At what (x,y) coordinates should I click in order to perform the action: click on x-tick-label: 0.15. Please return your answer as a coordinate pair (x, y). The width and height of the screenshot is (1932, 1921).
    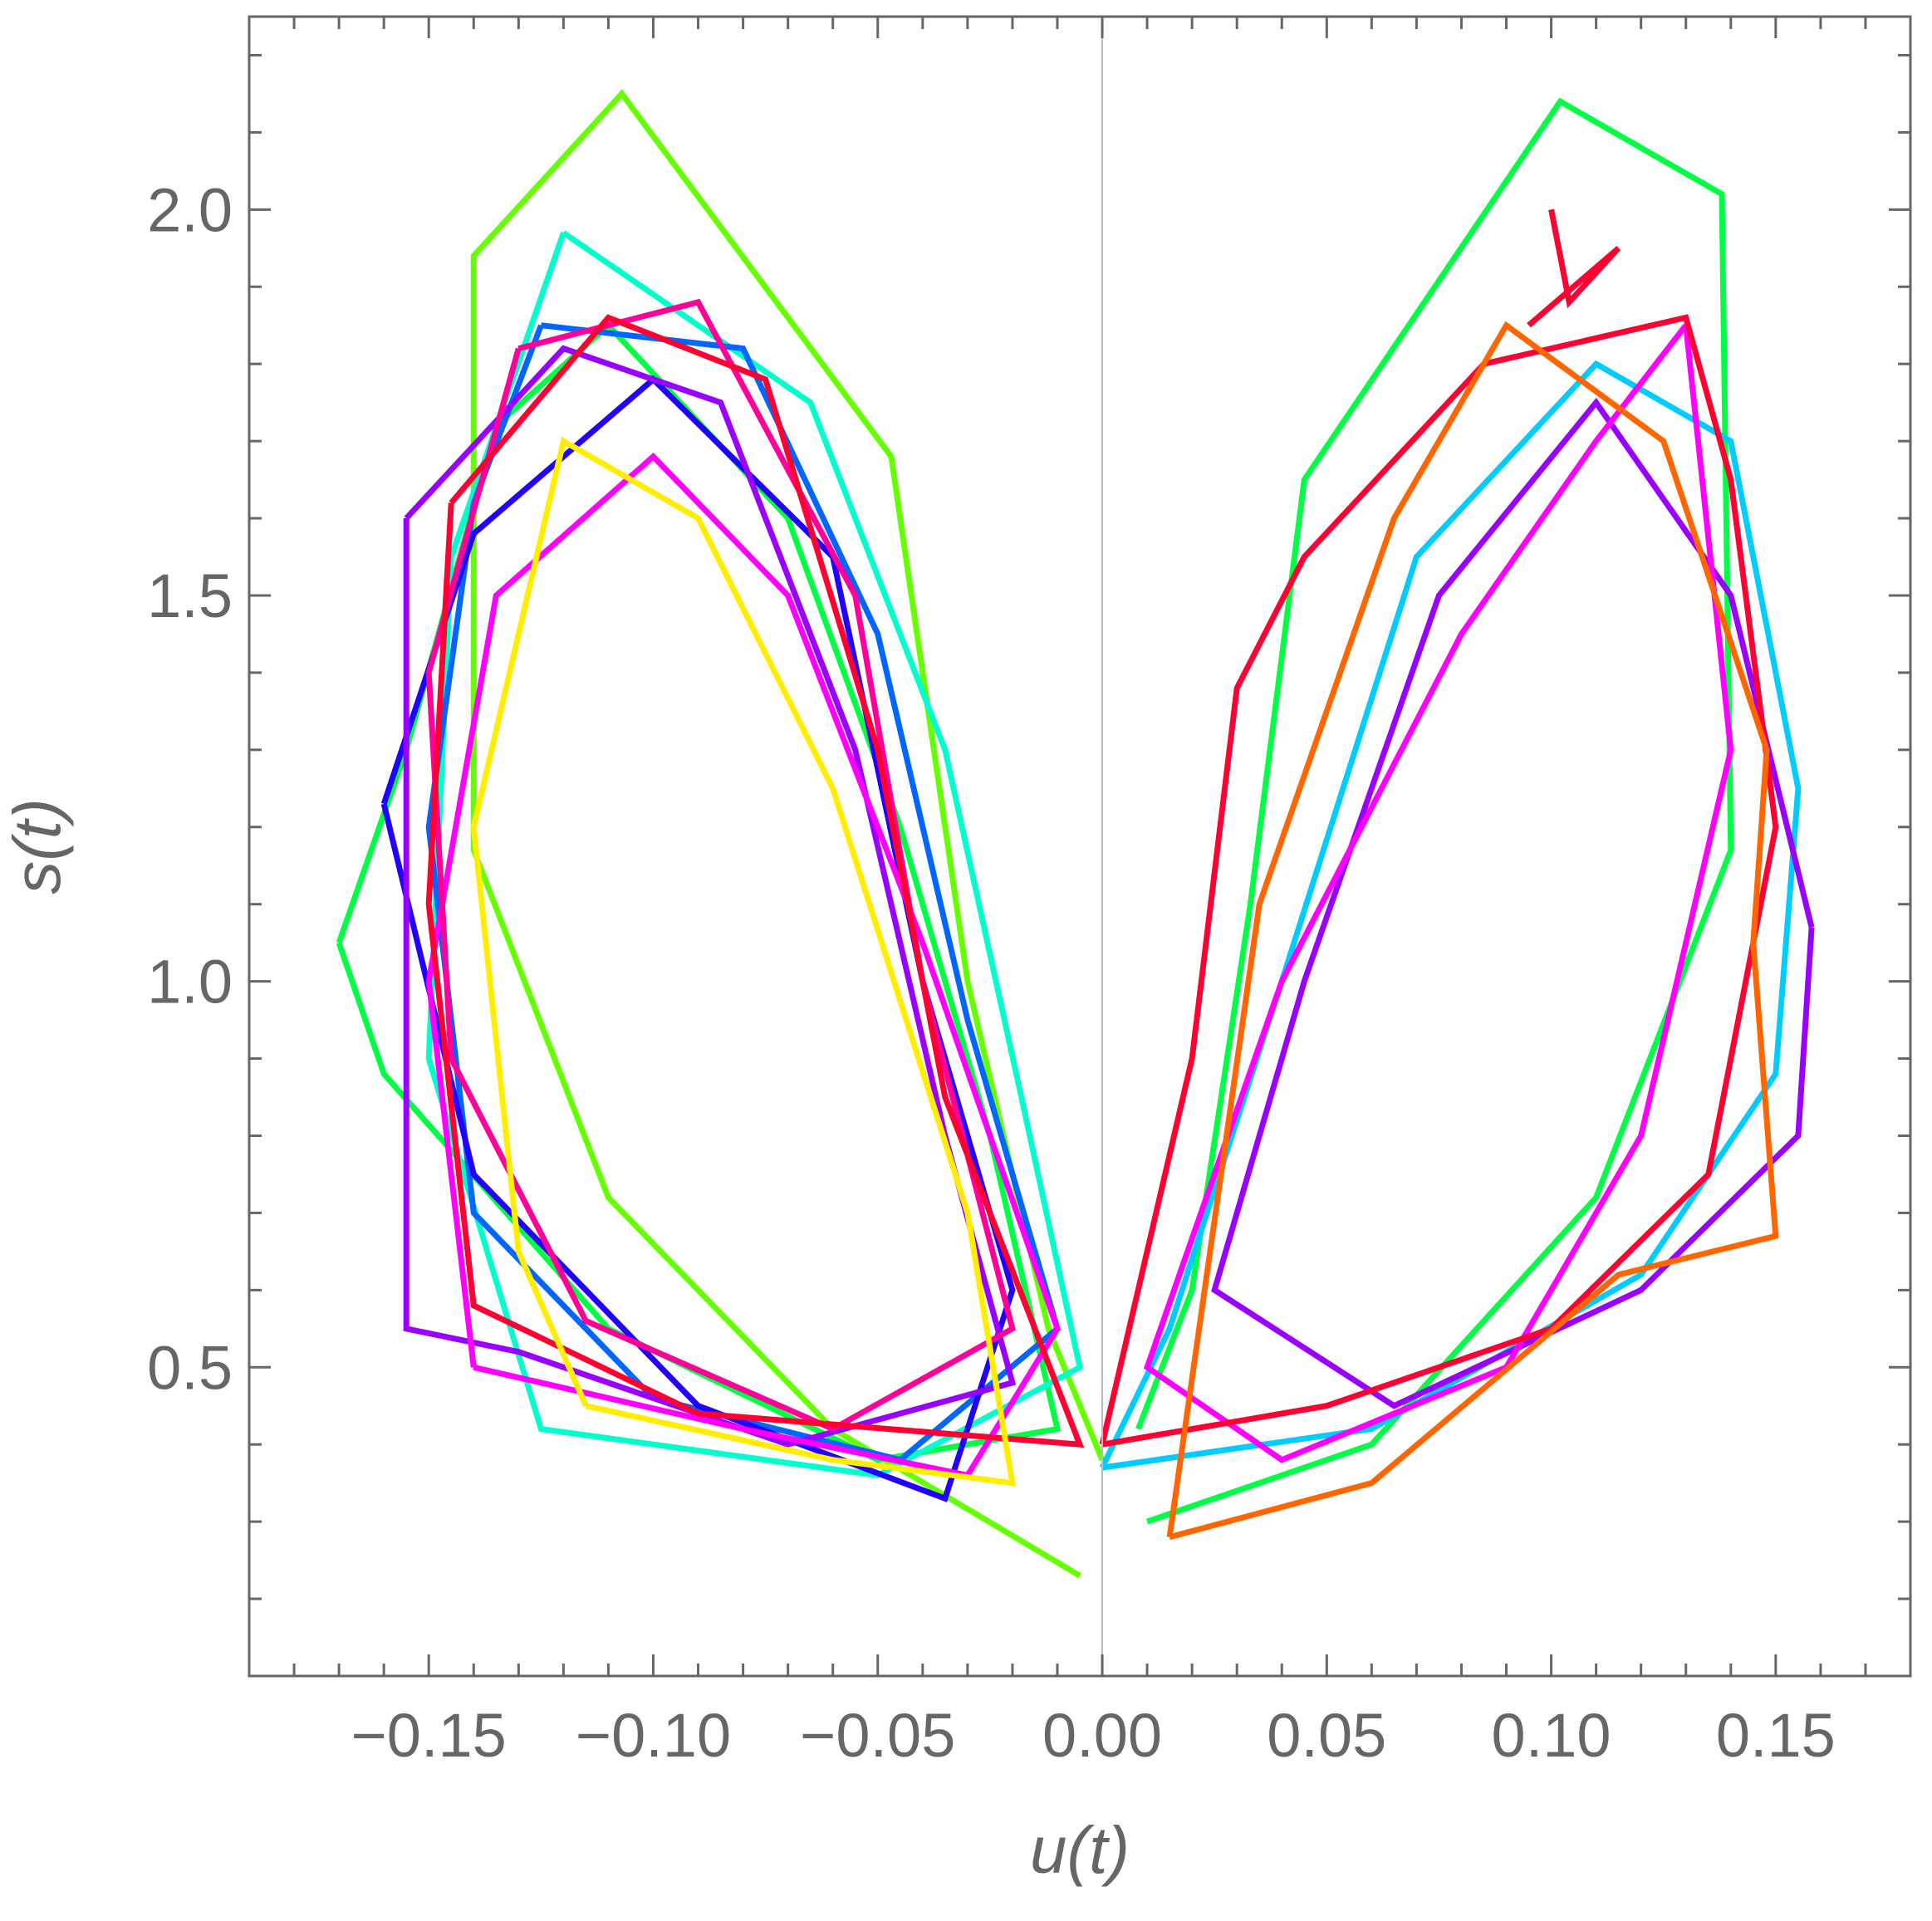
    Looking at the image, I should click on (1776, 1736).